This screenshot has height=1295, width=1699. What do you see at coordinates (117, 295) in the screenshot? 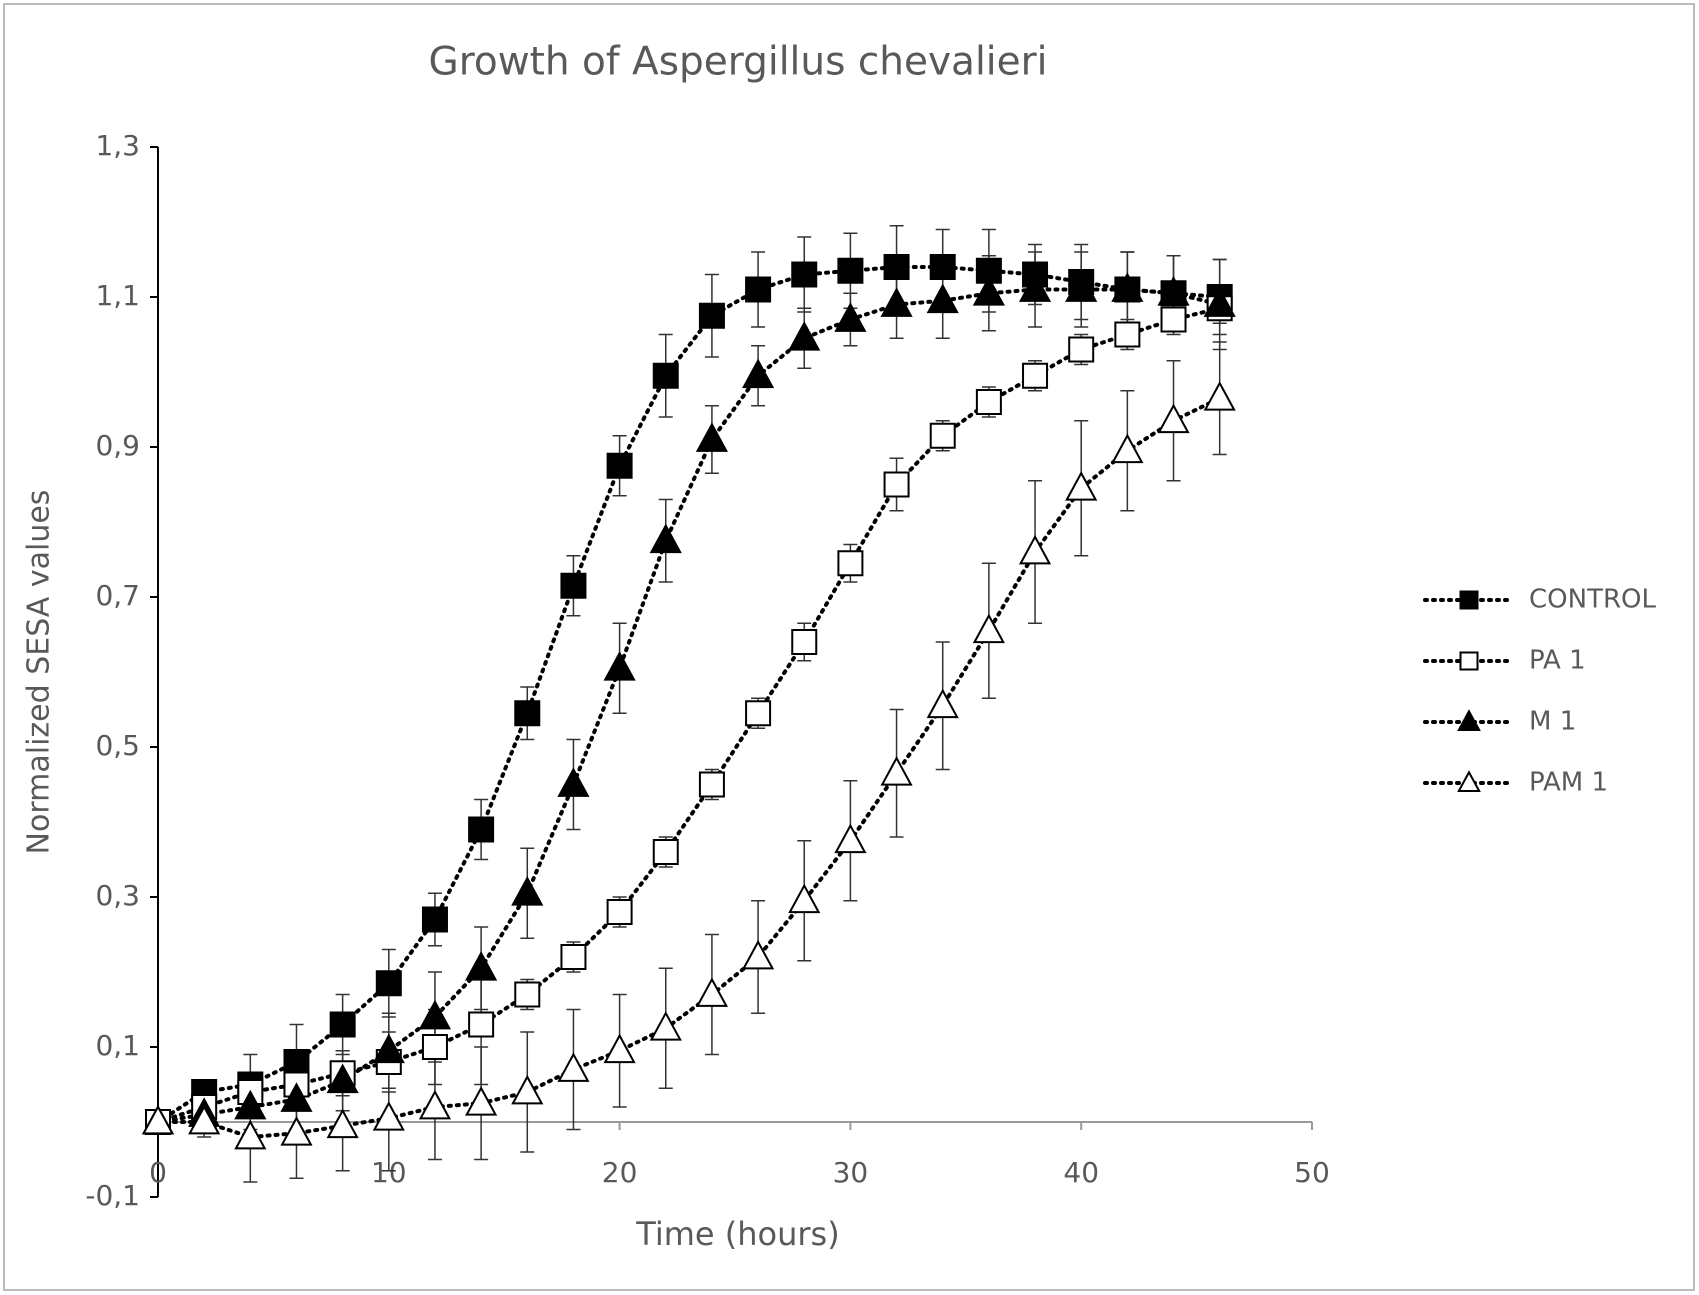
I see `y-tick-label: 1,1` at bounding box center [117, 295].